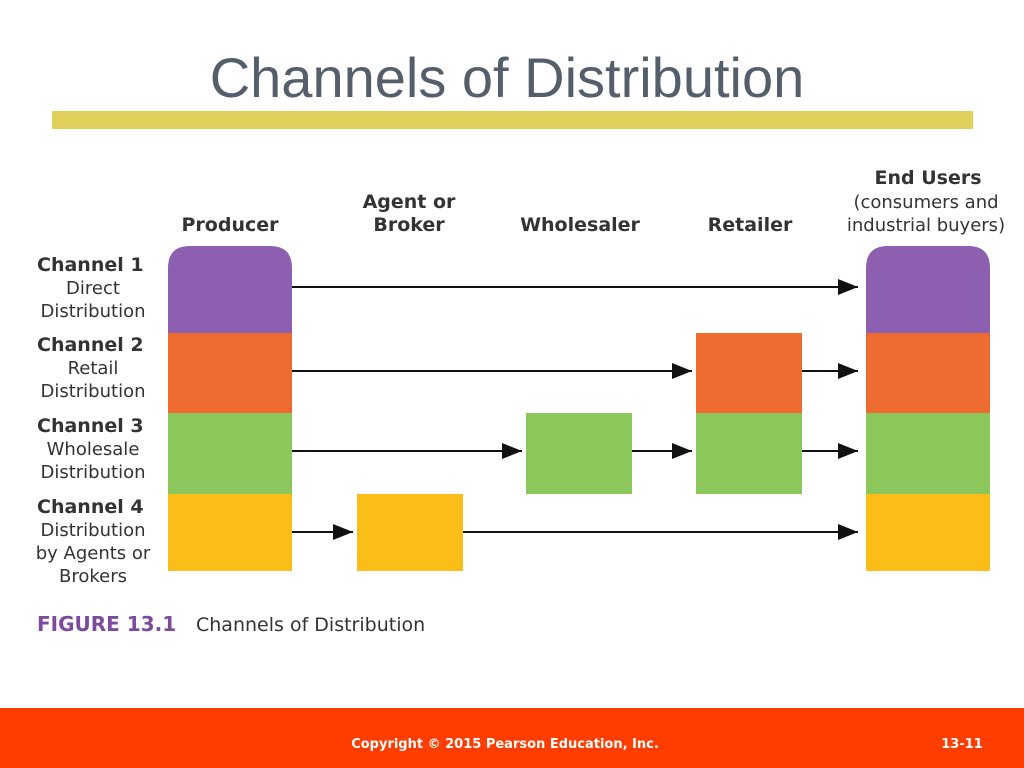 The width and height of the screenshot is (1024, 768). Describe the element at coordinates (926, 225) in the screenshot. I see `col-note: industrial buyers)` at that location.